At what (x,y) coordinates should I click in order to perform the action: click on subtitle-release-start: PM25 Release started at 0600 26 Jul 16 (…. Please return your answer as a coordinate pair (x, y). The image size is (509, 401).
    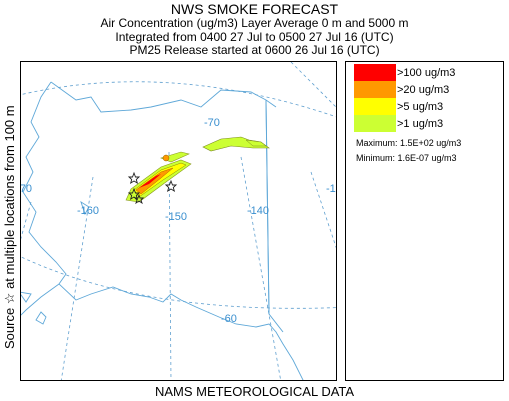
    Looking at the image, I should click on (254, 50).